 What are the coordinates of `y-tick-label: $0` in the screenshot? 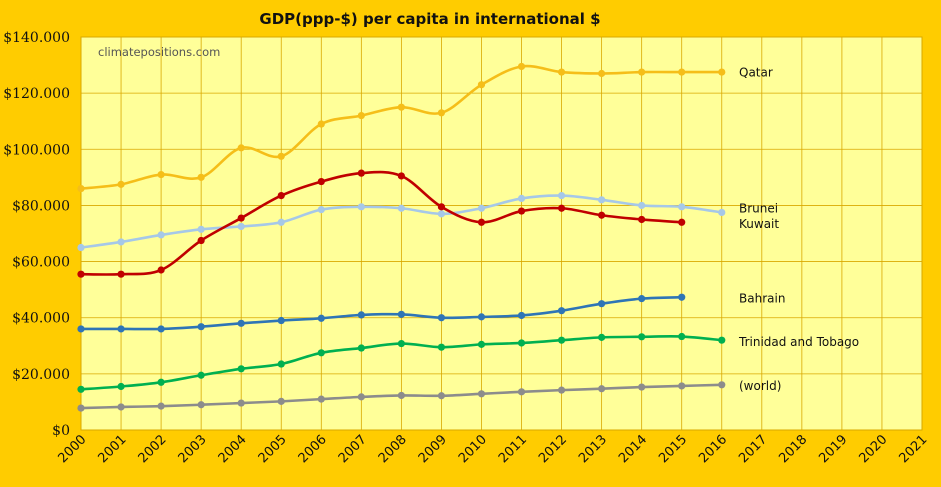 It's located at (61, 431).